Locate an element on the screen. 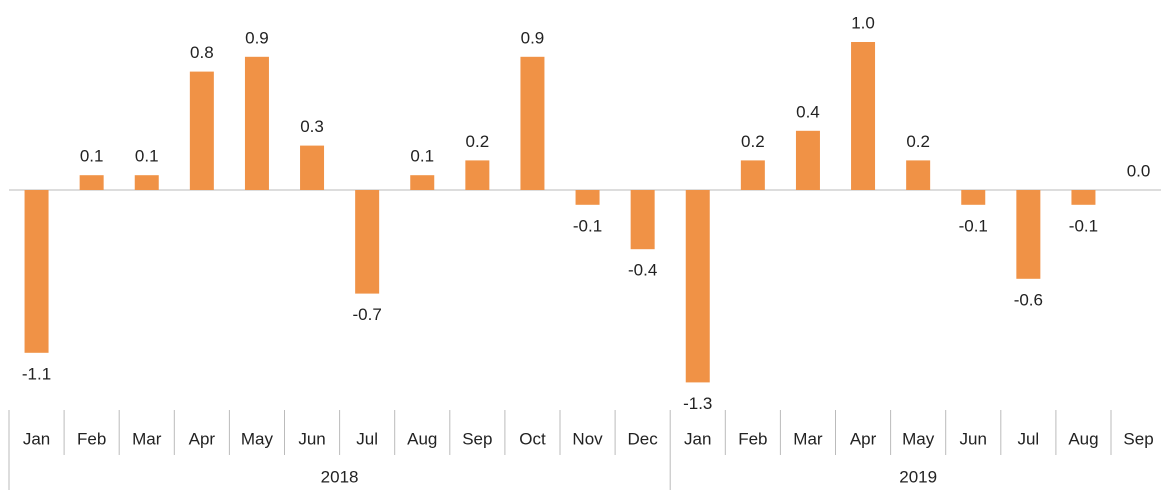 Image resolution: width=1161 pixels, height=490 pixels. data-label: 1.0 is located at coordinates (863, 22).